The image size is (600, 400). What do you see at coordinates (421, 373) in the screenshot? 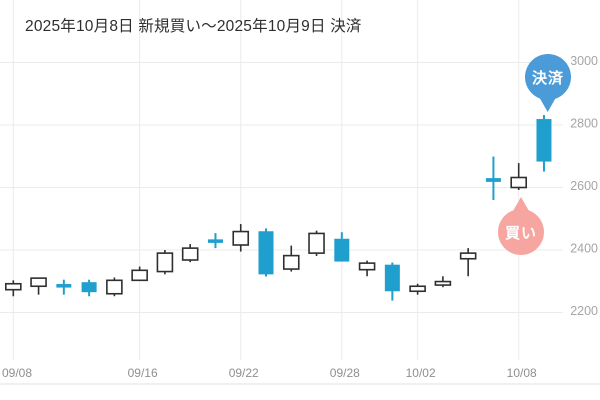
I see `x-axis-tick-label: 10/02` at bounding box center [421, 373].